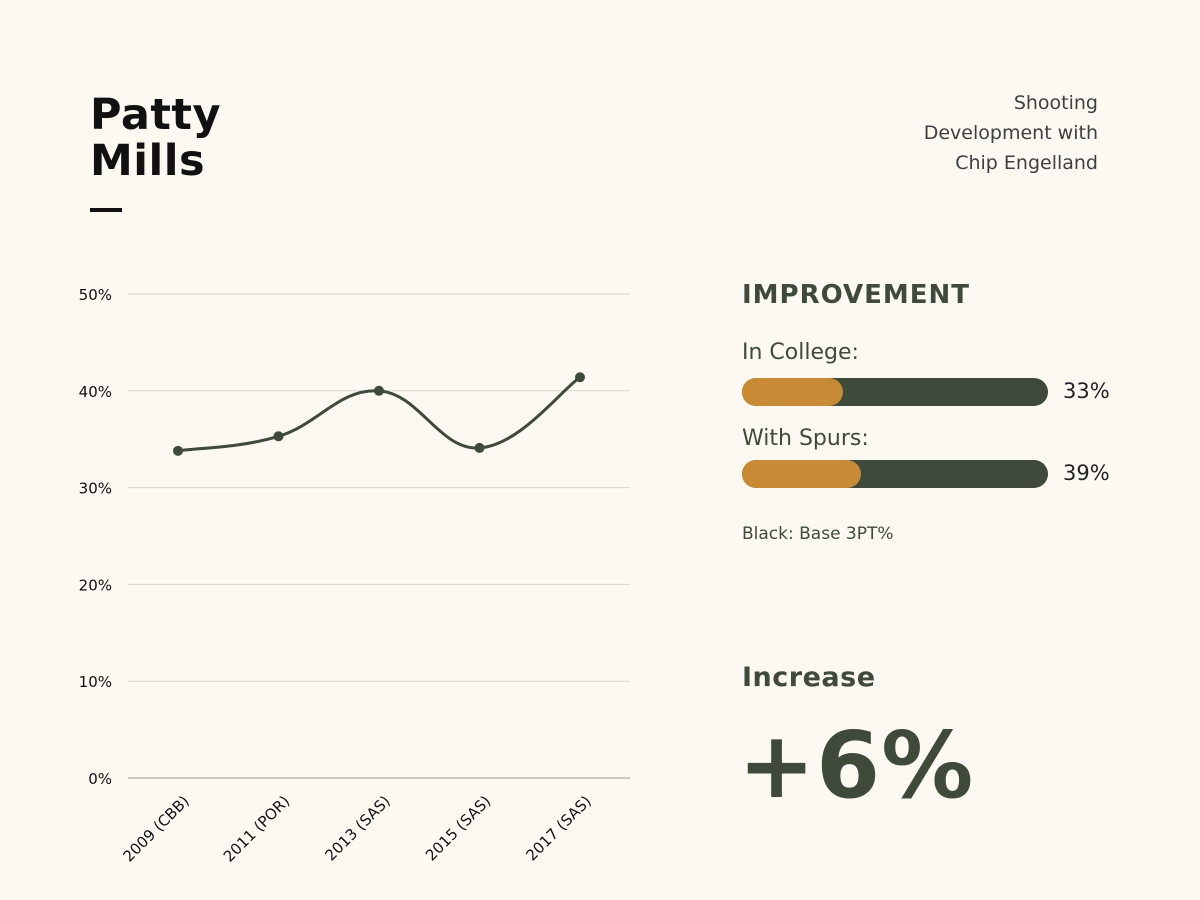  I want to click on x-tick-label-4: 2017 (SAS), so click(559, 828).